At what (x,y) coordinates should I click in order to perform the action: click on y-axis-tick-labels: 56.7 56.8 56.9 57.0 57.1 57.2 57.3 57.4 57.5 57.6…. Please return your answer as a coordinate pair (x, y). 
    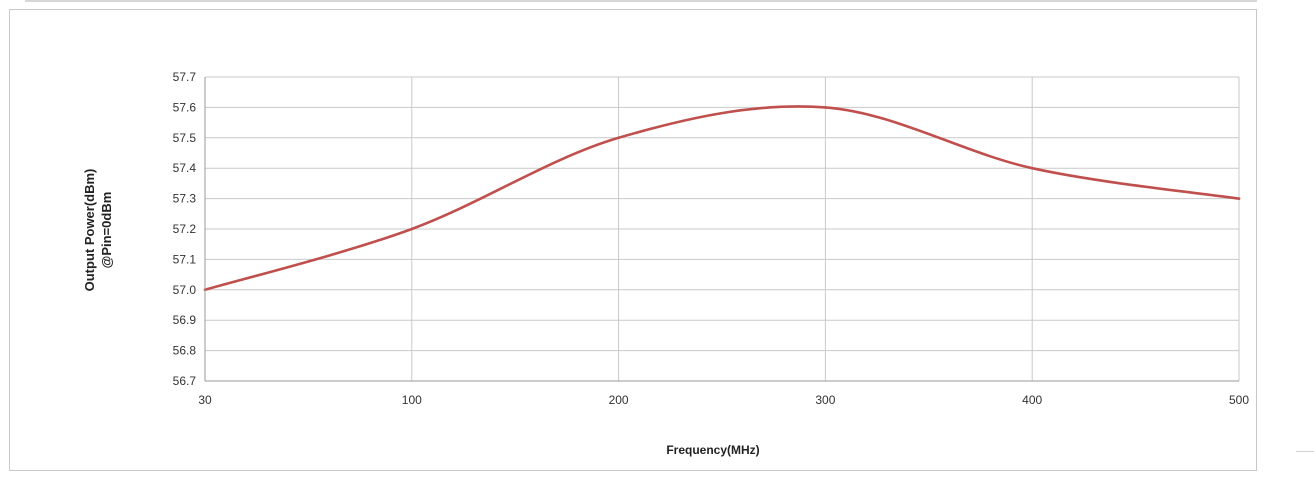
    Looking at the image, I should click on (185, 229).